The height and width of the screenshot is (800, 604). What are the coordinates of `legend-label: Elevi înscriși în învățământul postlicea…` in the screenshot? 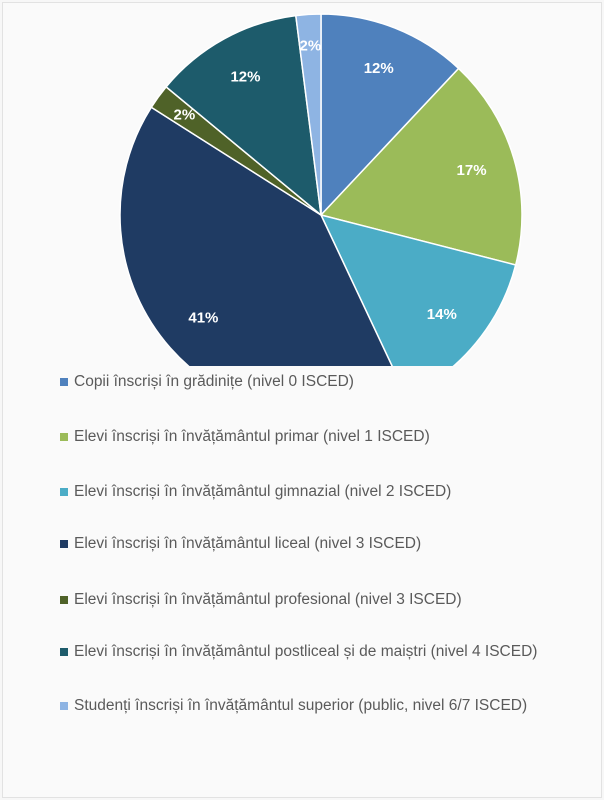 It's located at (306, 651).